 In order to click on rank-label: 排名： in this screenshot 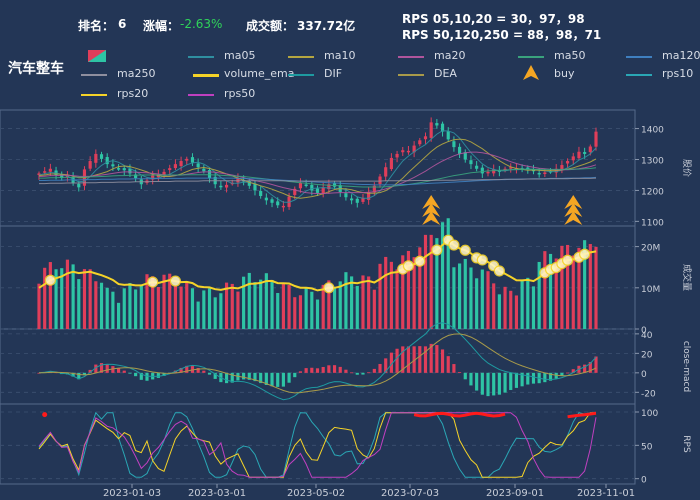, I will do `click(96, 26)`.